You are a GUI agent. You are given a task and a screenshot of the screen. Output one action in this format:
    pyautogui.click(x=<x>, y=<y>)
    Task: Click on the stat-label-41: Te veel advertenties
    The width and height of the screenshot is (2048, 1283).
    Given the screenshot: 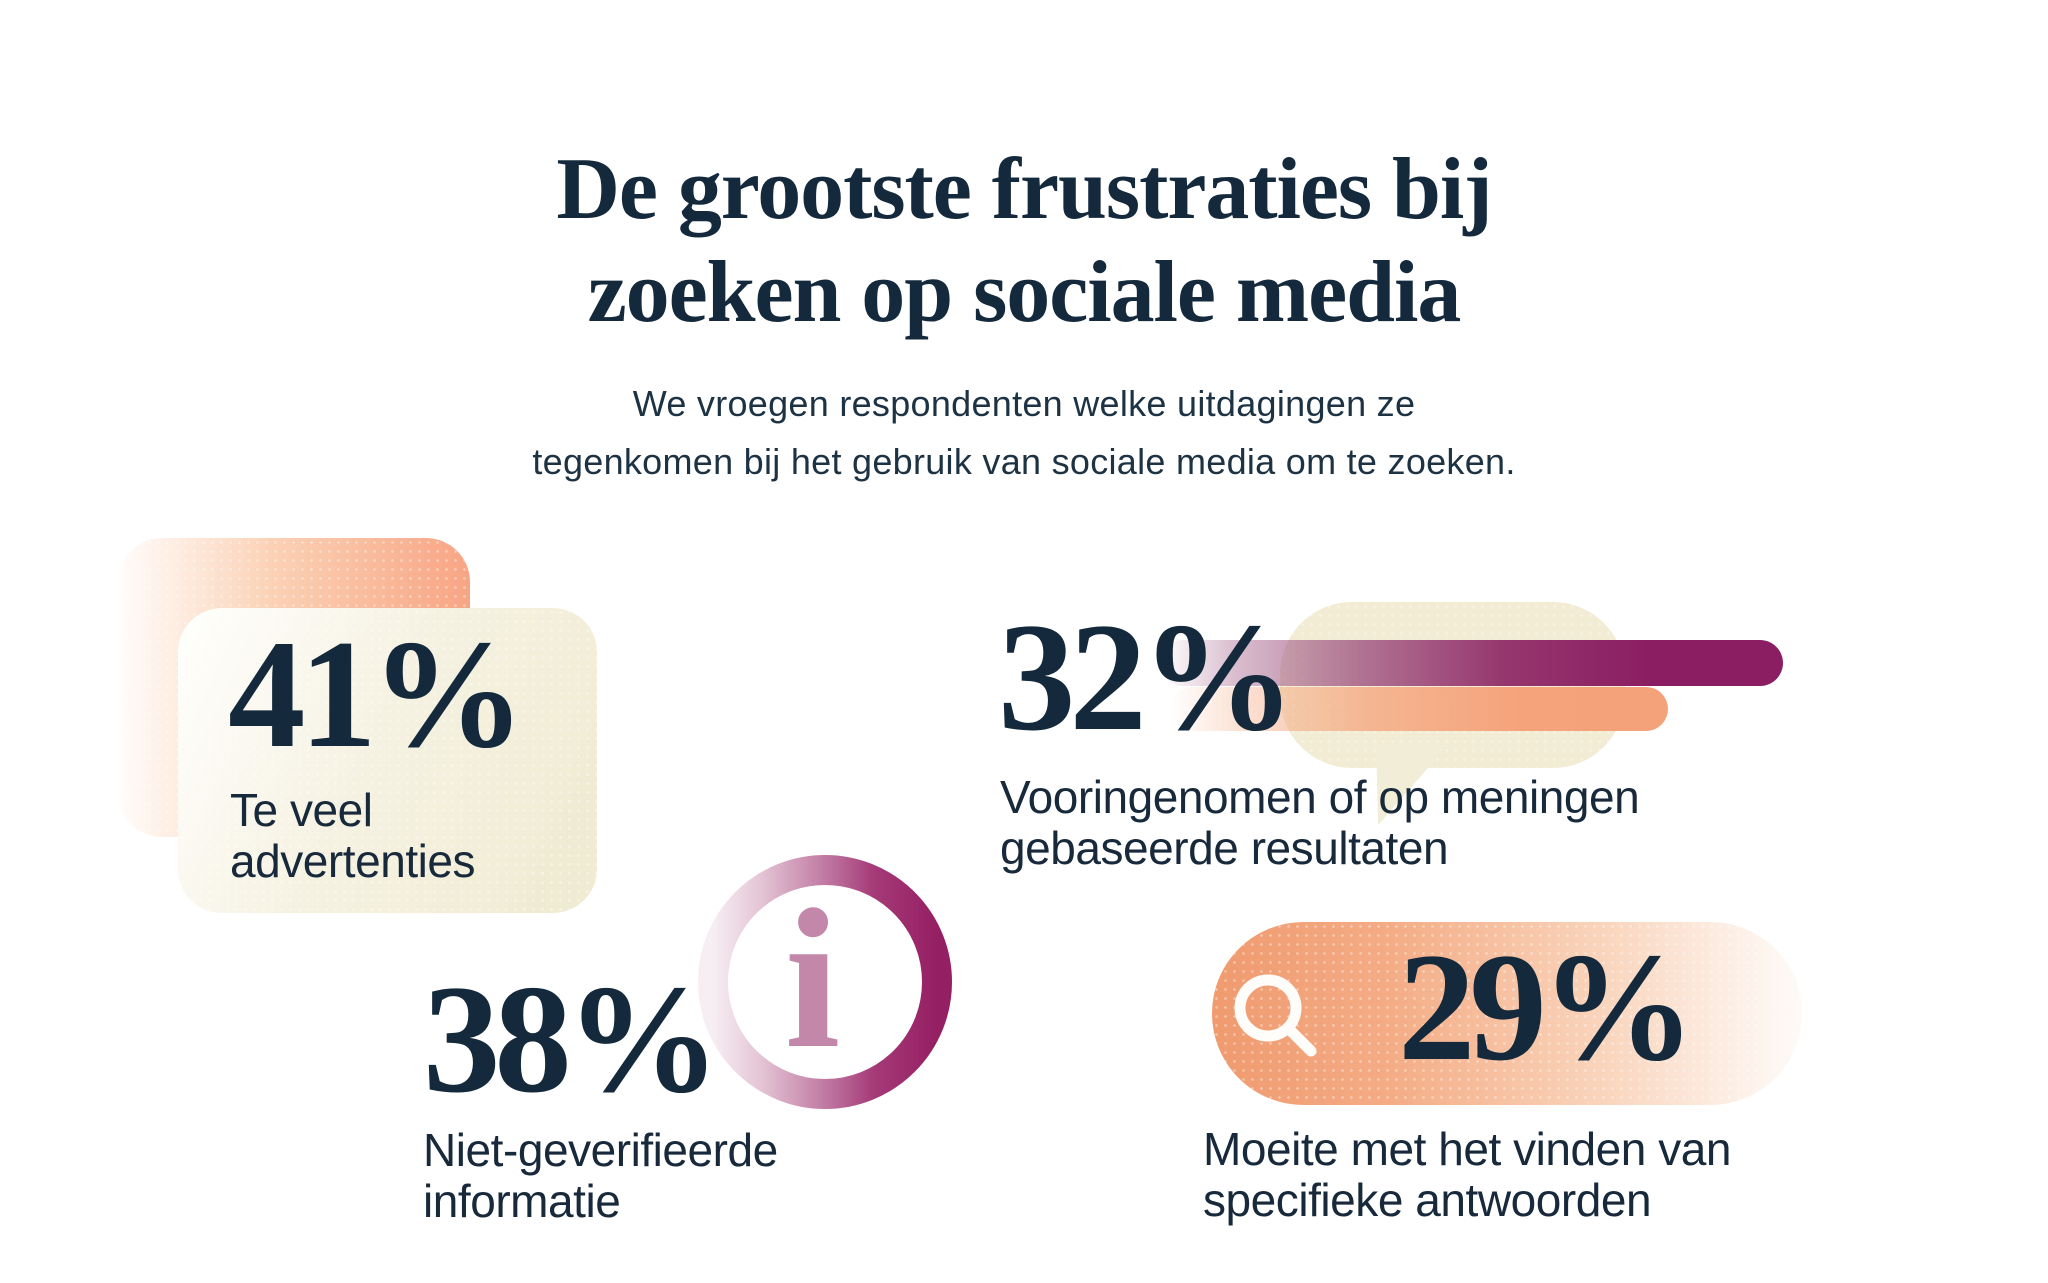 What is the action you would take?
    pyautogui.click(x=353, y=835)
    